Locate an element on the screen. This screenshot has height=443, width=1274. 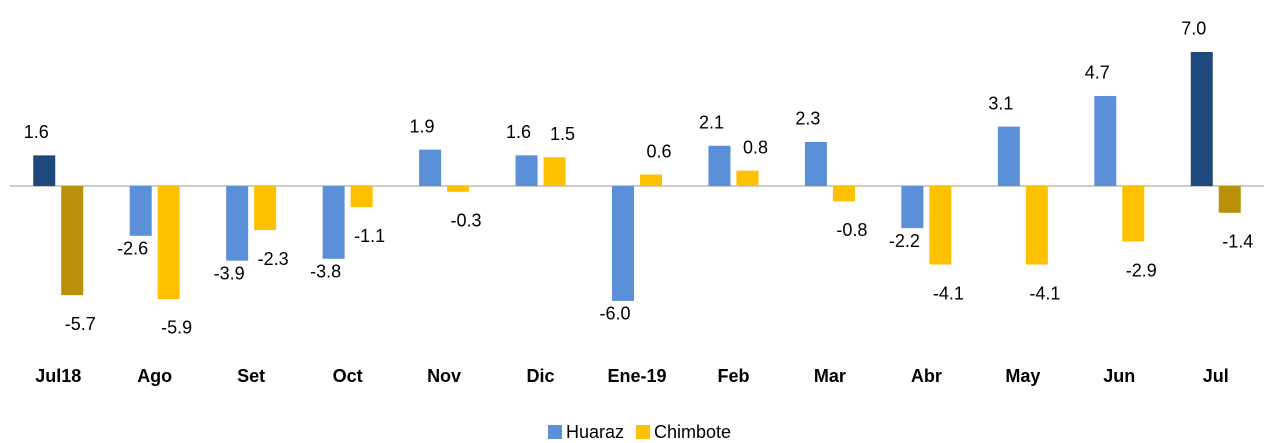
x-tick-label: Jul18 is located at coordinates (58, 376).